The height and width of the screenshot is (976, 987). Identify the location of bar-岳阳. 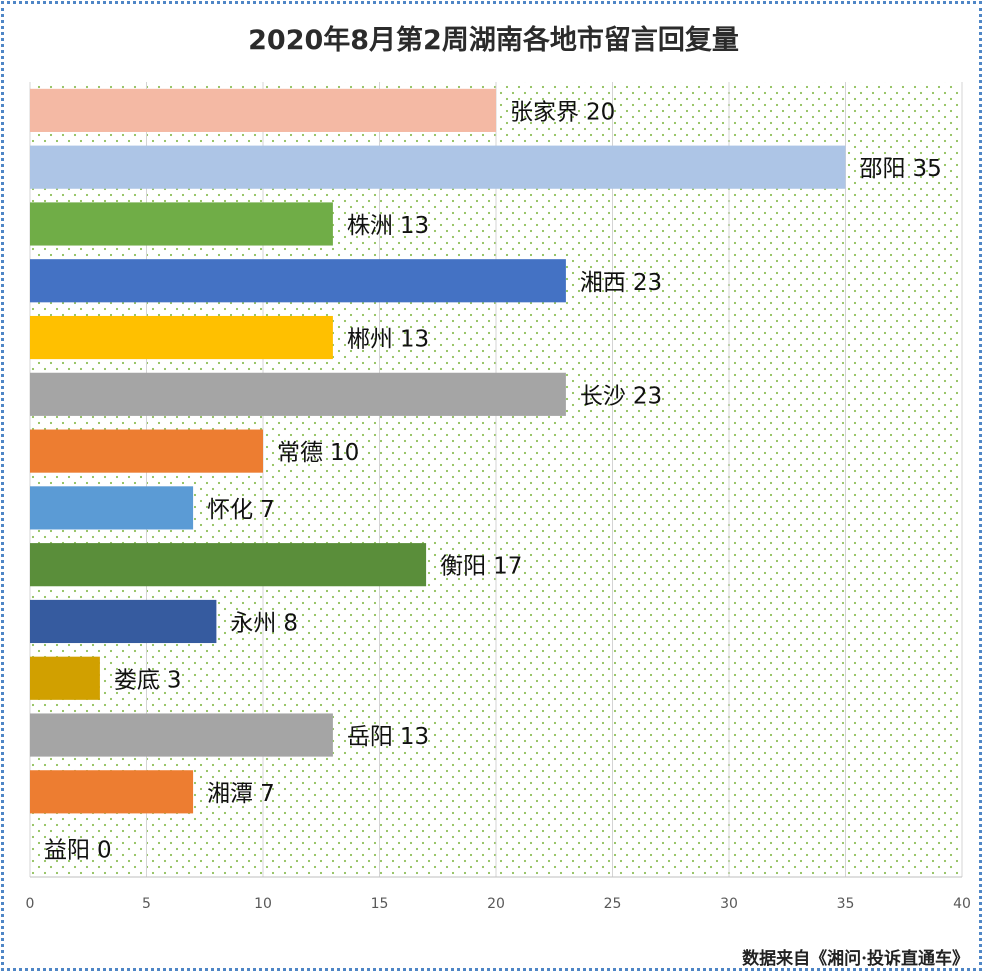
(181, 735).